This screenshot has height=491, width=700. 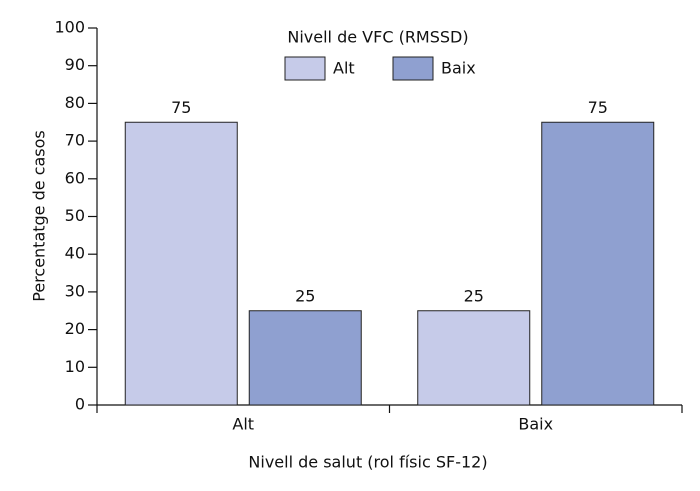 I want to click on x-tick-label: Baix, so click(x=535, y=424).